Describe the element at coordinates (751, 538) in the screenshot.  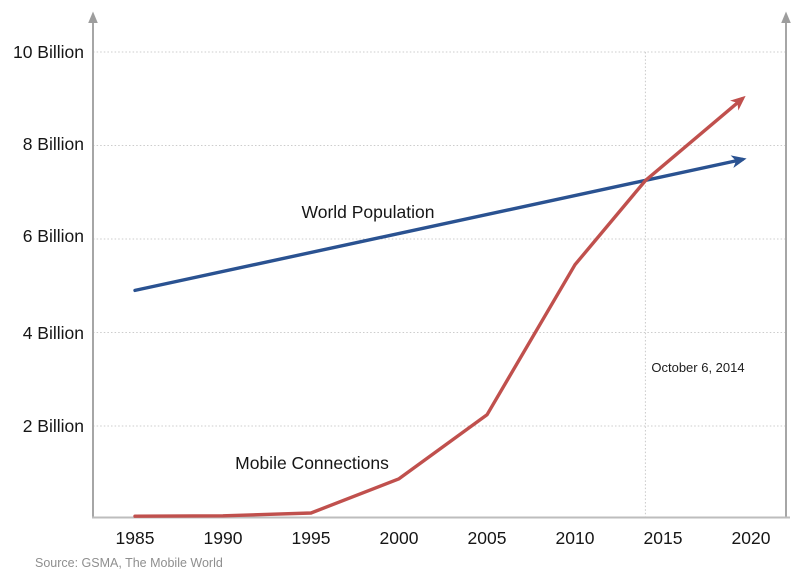
I see `x-tick-label-2020: 2020` at that location.